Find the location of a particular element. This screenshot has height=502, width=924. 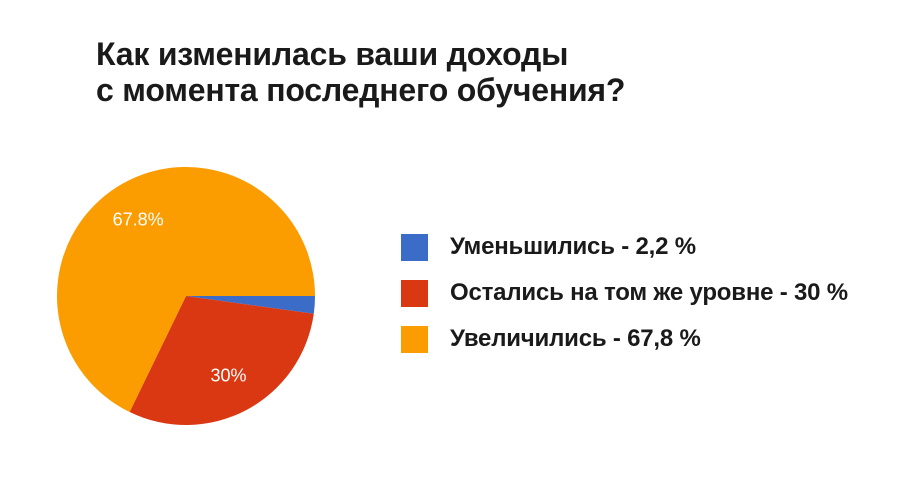

pie-chart-svg: 30% 67.8% is located at coordinates (185, 295).